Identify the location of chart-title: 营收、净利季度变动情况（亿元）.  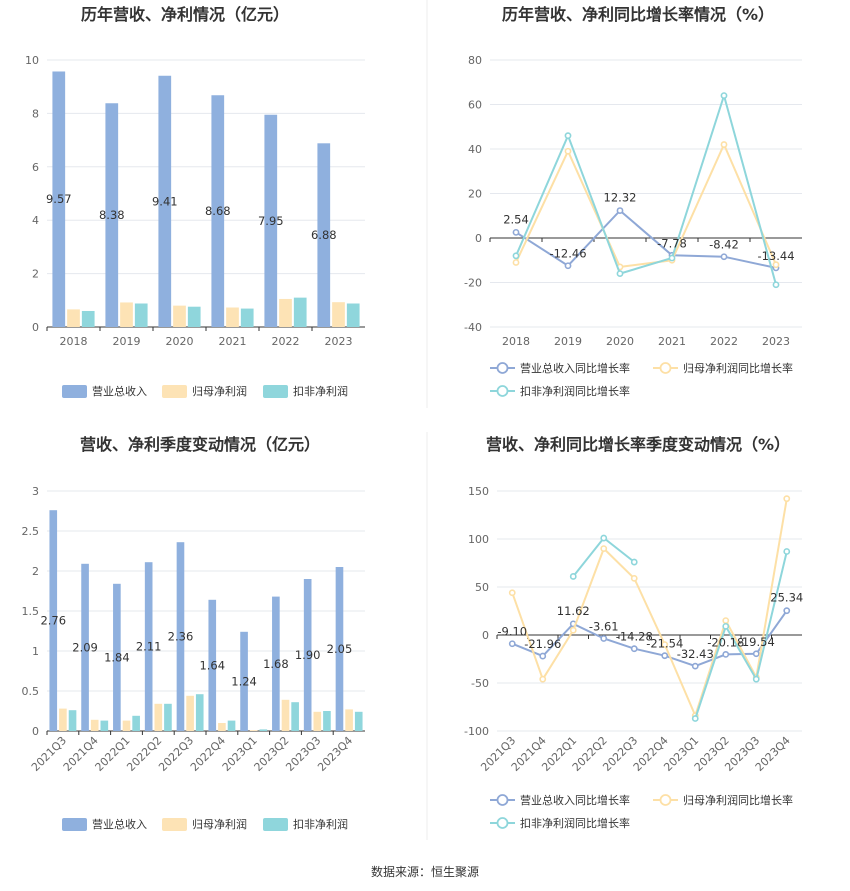
(200, 444).